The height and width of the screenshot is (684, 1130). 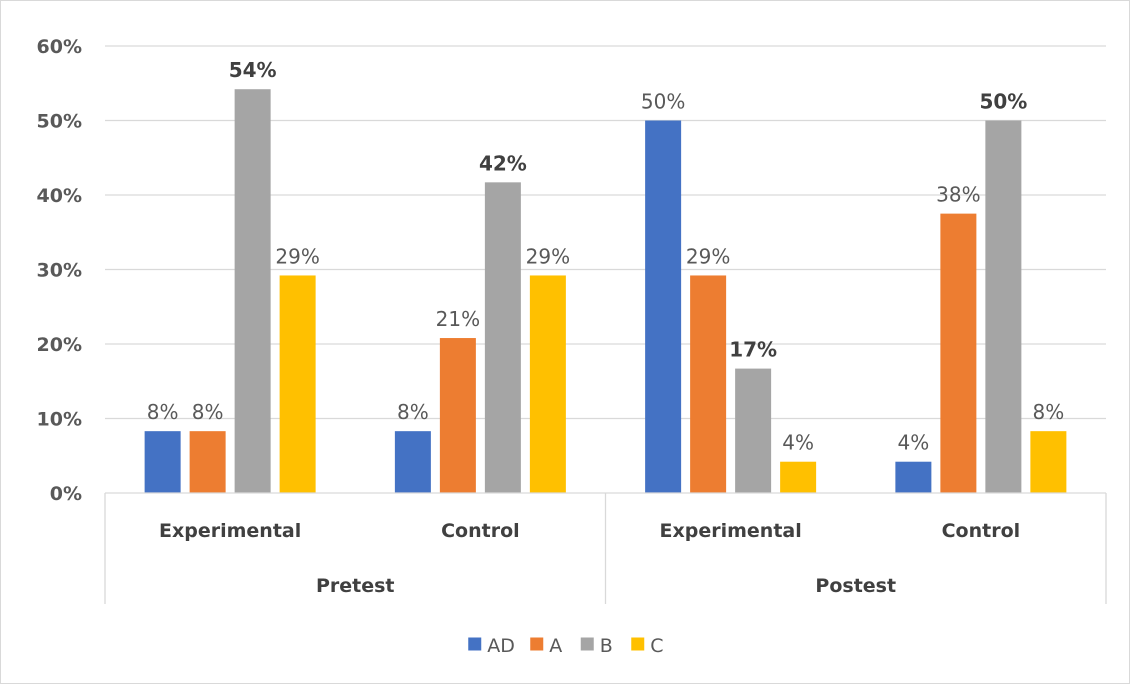 What do you see at coordinates (501, 646) in the screenshot?
I see `legend-label: AD` at bounding box center [501, 646].